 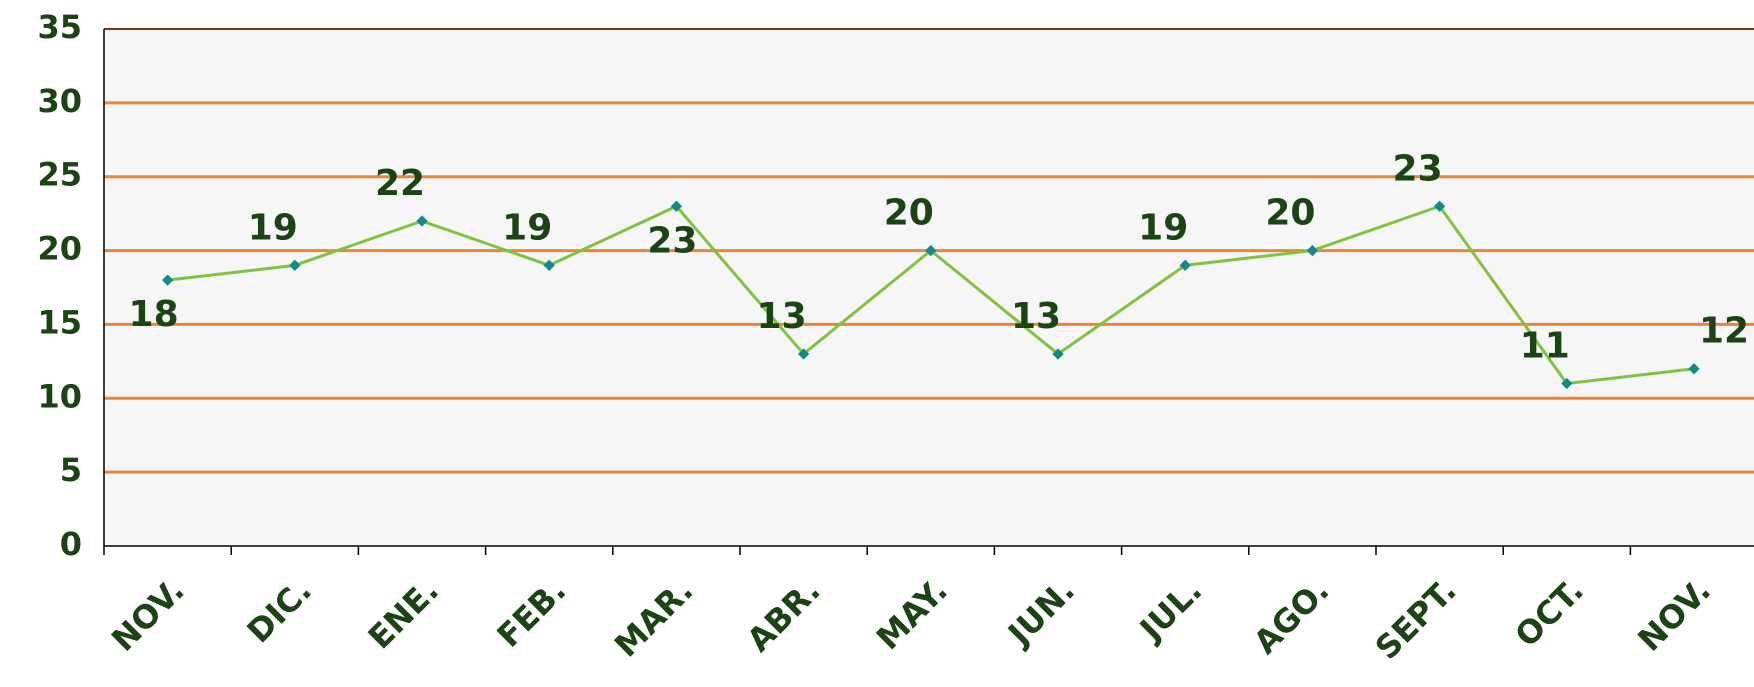 What do you see at coordinates (71, 544) in the screenshot?
I see `y-tick-label: 0` at bounding box center [71, 544].